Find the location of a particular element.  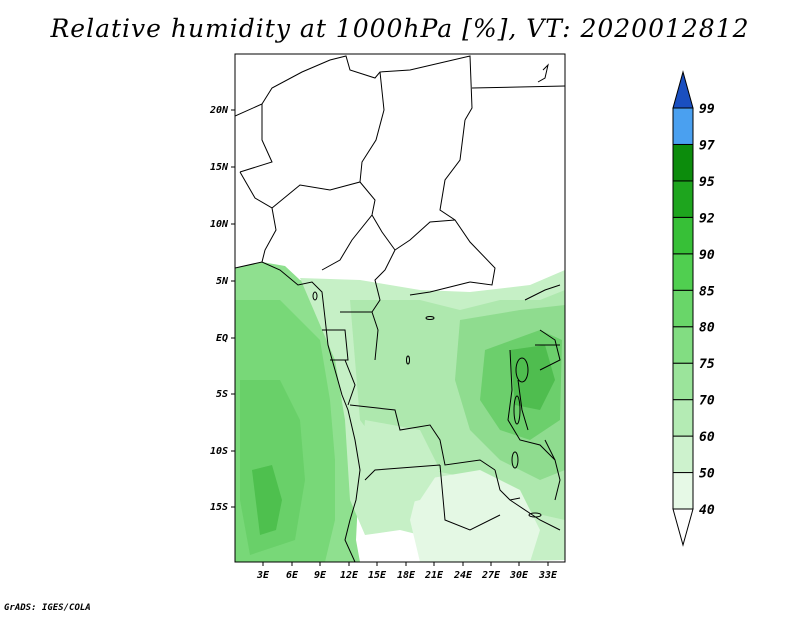

lat-label-5n: 5N is located at coordinates (222, 281).